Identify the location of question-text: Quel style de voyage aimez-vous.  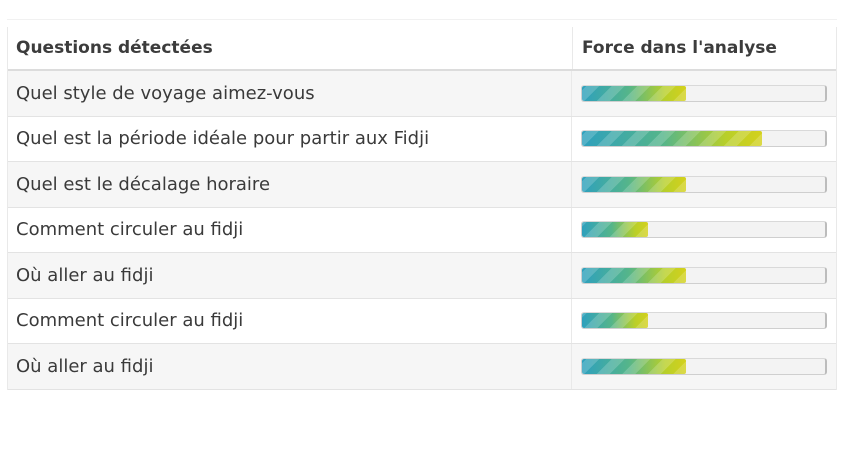
(290, 93).